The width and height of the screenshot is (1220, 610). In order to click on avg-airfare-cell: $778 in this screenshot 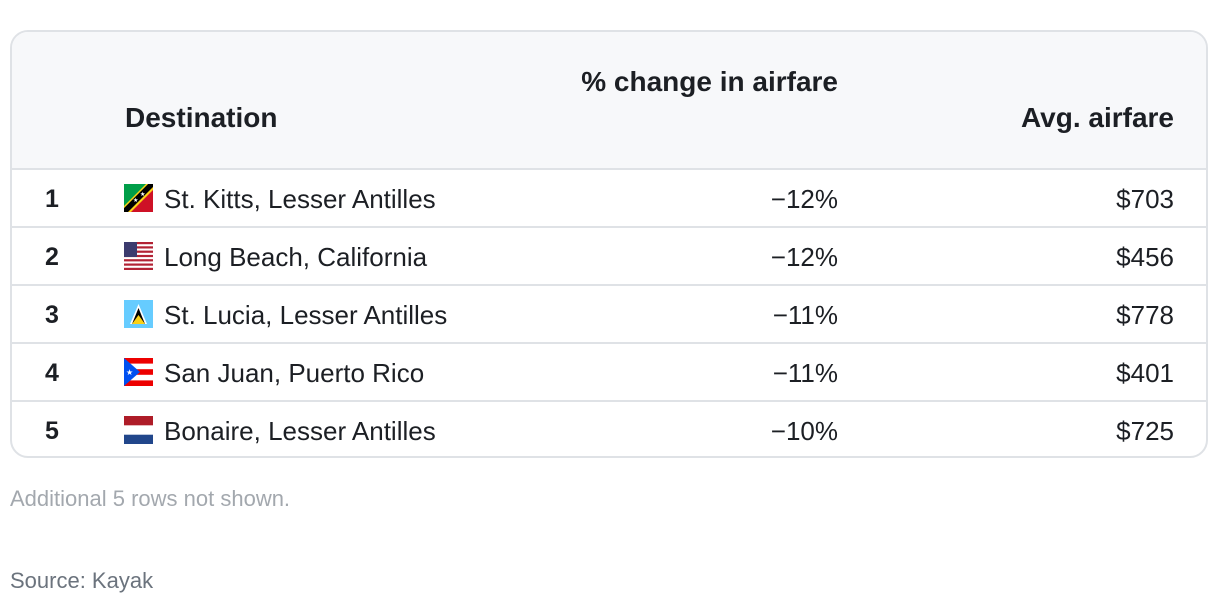, I will do `click(1145, 315)`.